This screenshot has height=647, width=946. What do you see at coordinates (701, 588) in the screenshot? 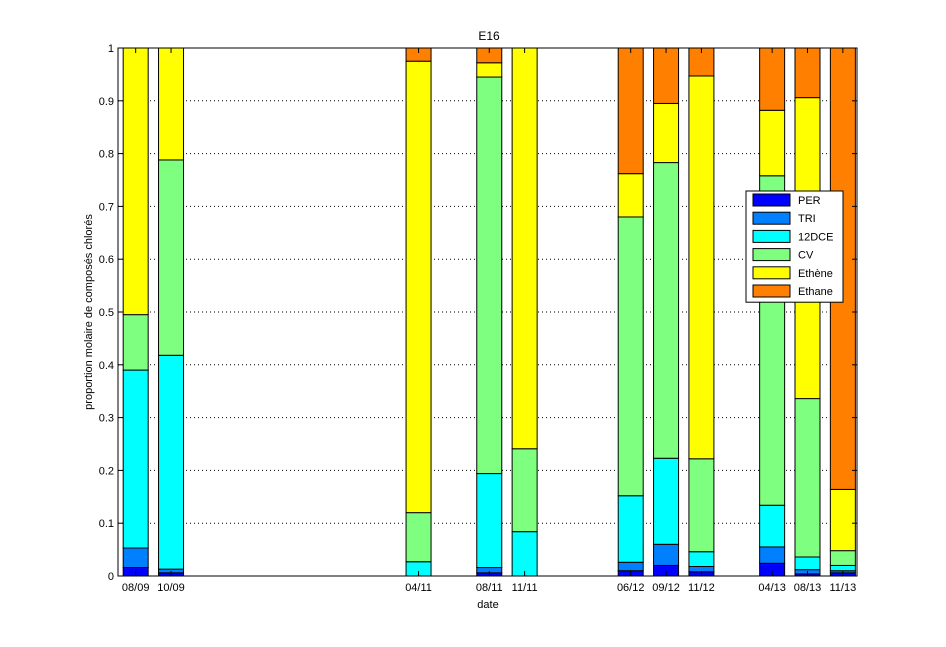
I see `x-tick-label: 11/12` at bounding box center [701, 588].